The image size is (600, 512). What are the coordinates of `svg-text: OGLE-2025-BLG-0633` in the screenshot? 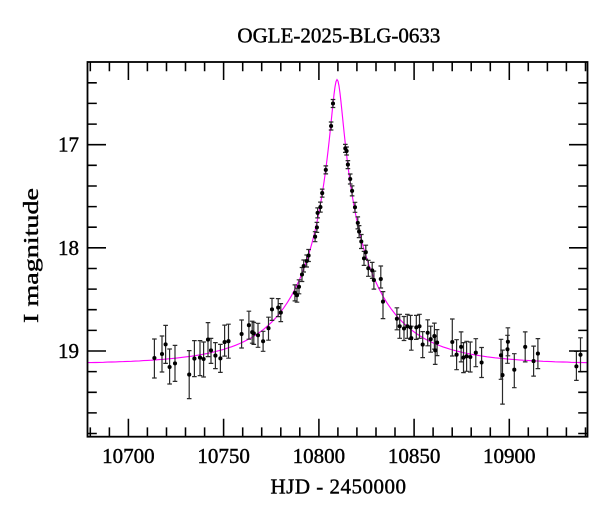 It's located at (338, 36).